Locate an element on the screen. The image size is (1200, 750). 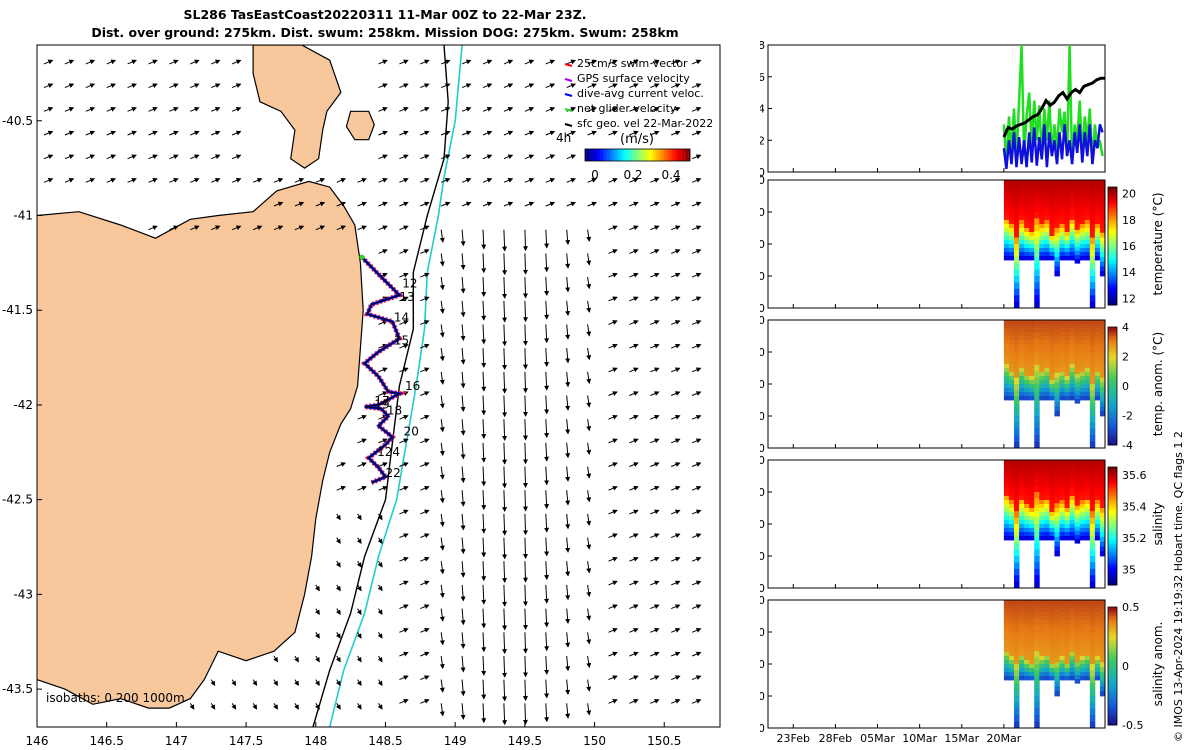
cbar-tick-label: 4 is located at coordinates (1125, 327).